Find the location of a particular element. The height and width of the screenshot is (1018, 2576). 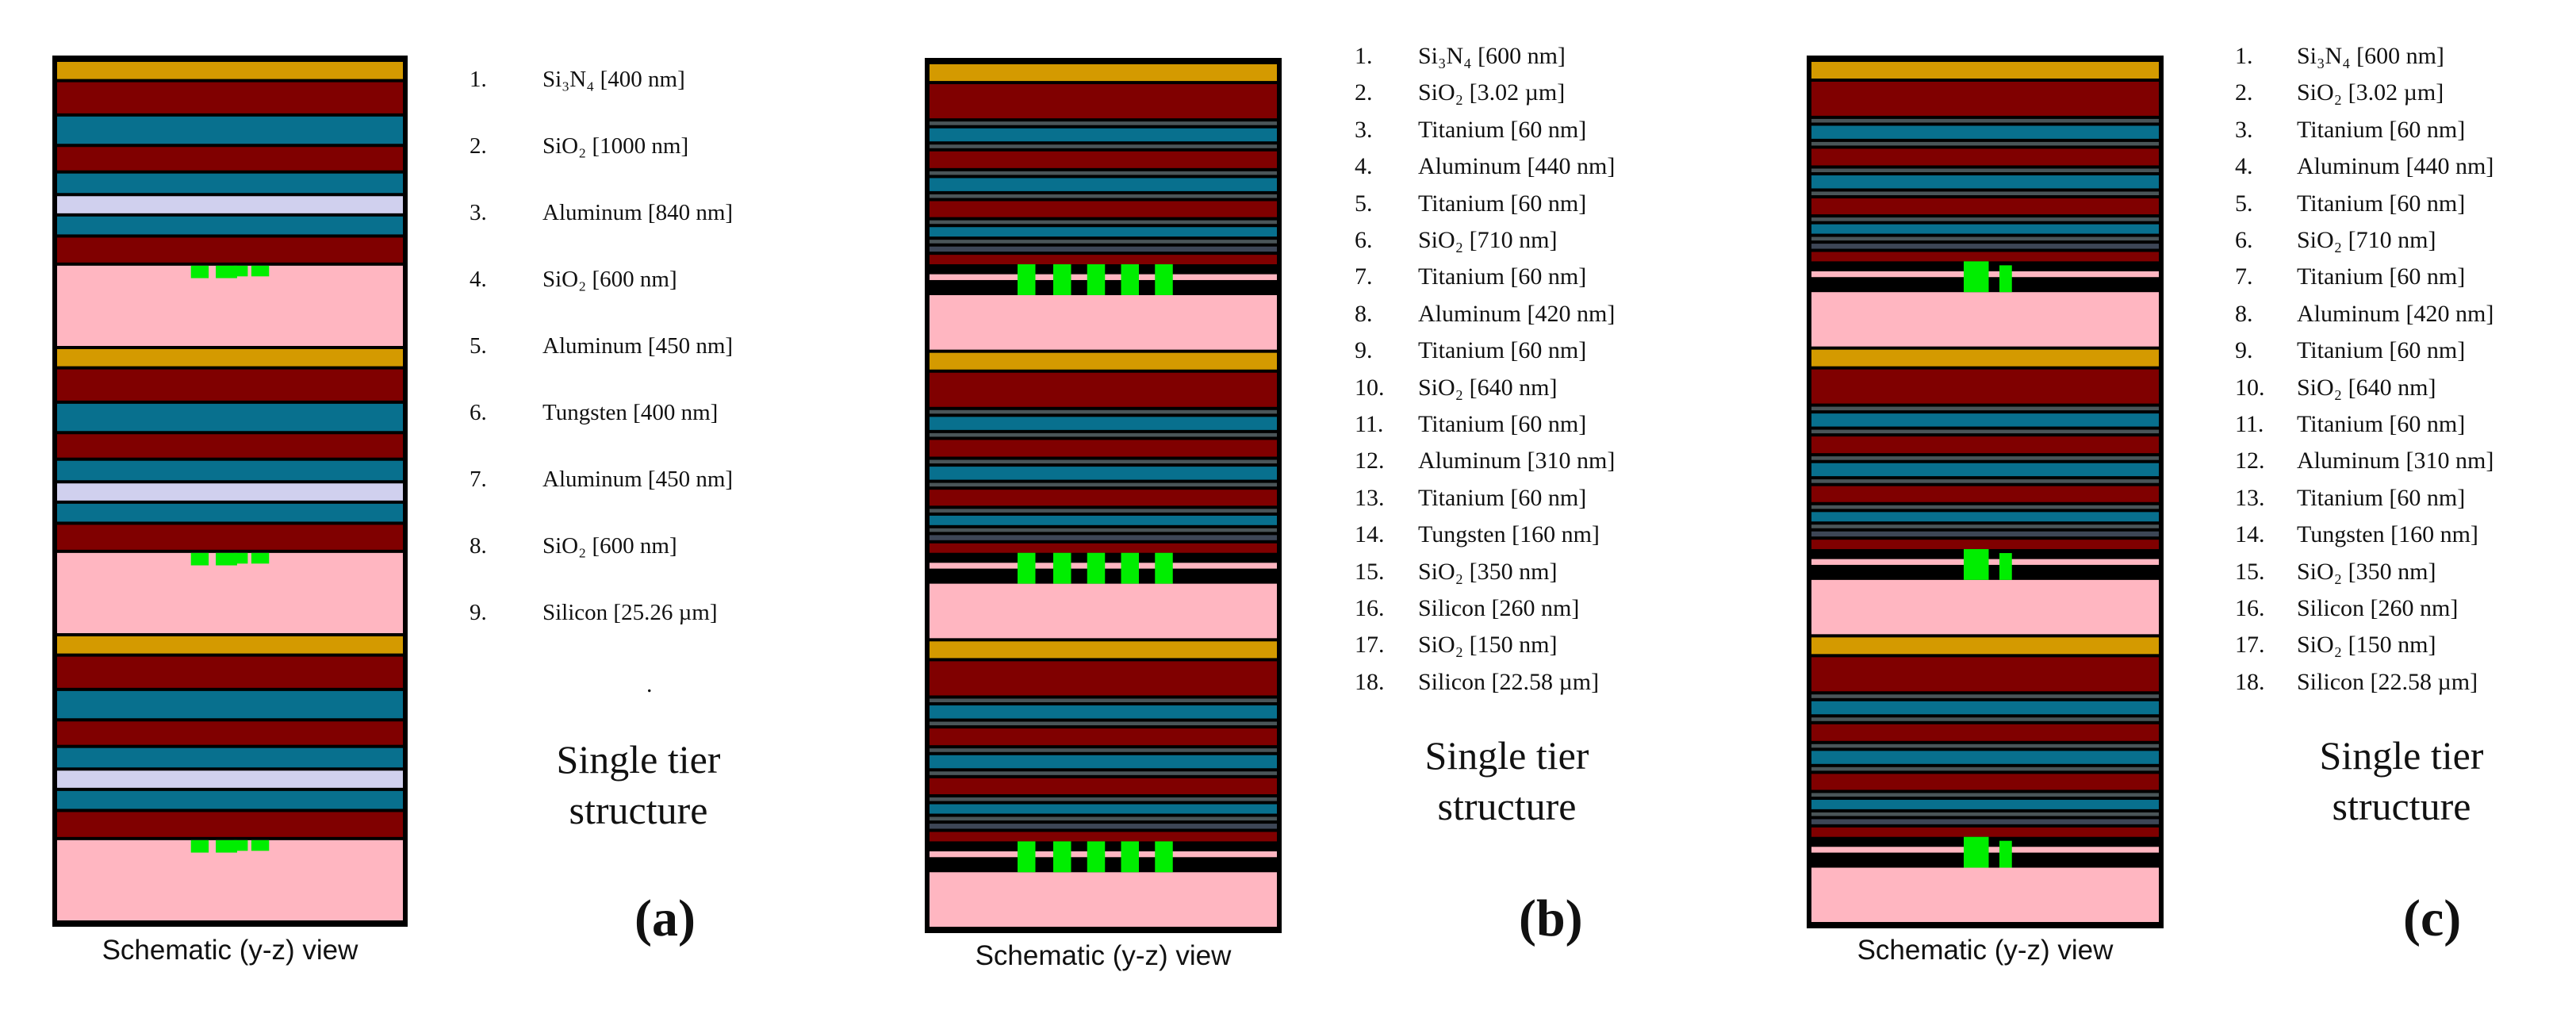

tier-title-b: Single tier structure is located at coordinates (1507, 781).